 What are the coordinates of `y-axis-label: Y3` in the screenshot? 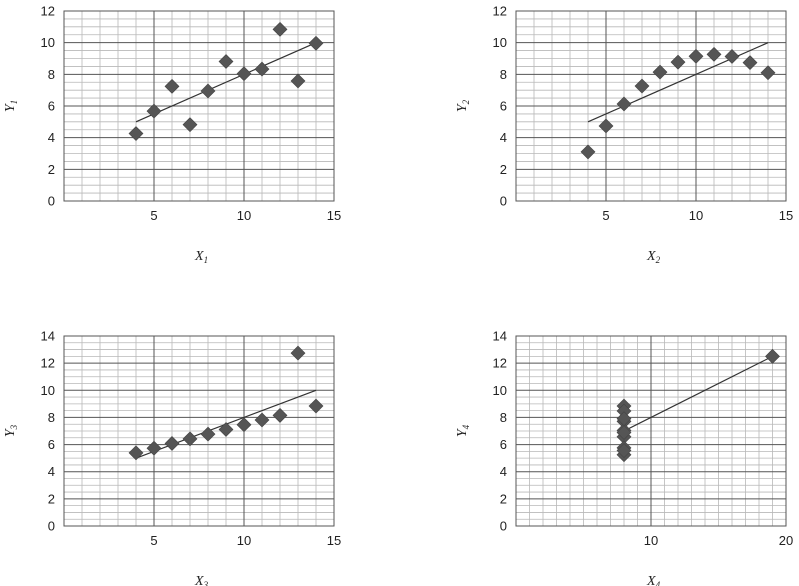 It's located at (11, 430).